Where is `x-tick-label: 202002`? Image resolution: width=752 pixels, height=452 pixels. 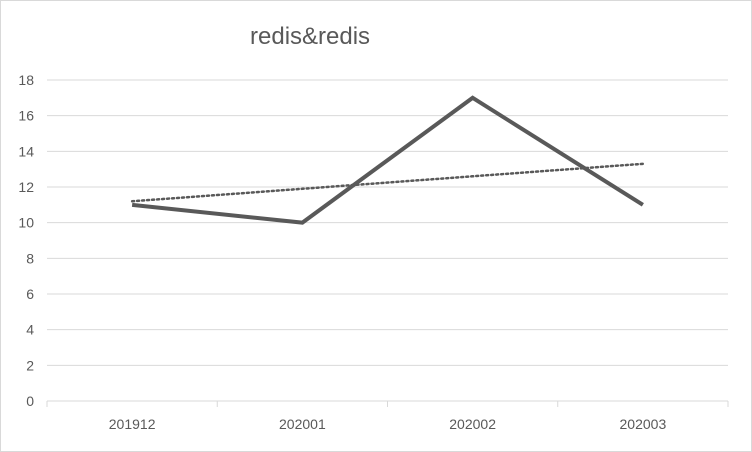 x-tick-label: 202002 is located at coordinates (472, 424).